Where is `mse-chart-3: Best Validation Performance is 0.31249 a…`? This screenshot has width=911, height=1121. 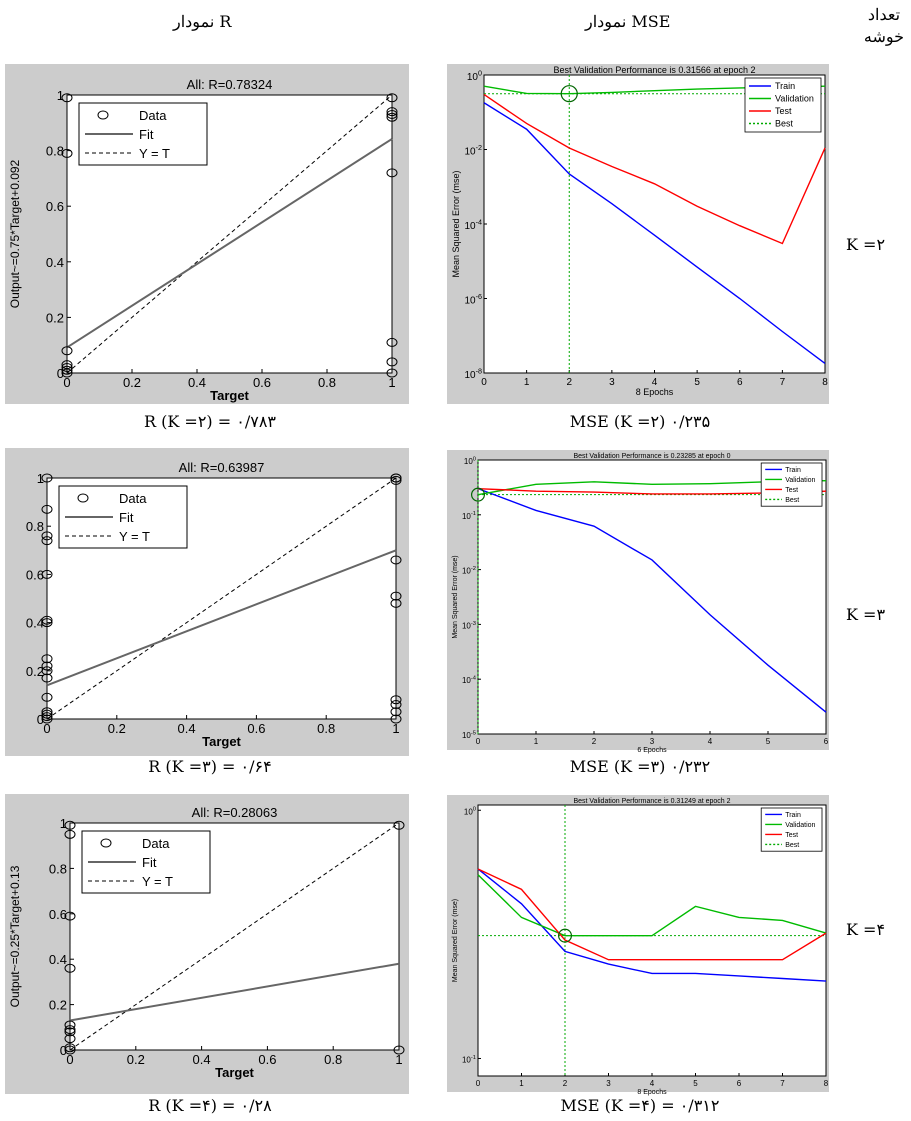
mse-chart-3: Best Validation Performance is 0.31249 a… is located at coordinates (638, 945).